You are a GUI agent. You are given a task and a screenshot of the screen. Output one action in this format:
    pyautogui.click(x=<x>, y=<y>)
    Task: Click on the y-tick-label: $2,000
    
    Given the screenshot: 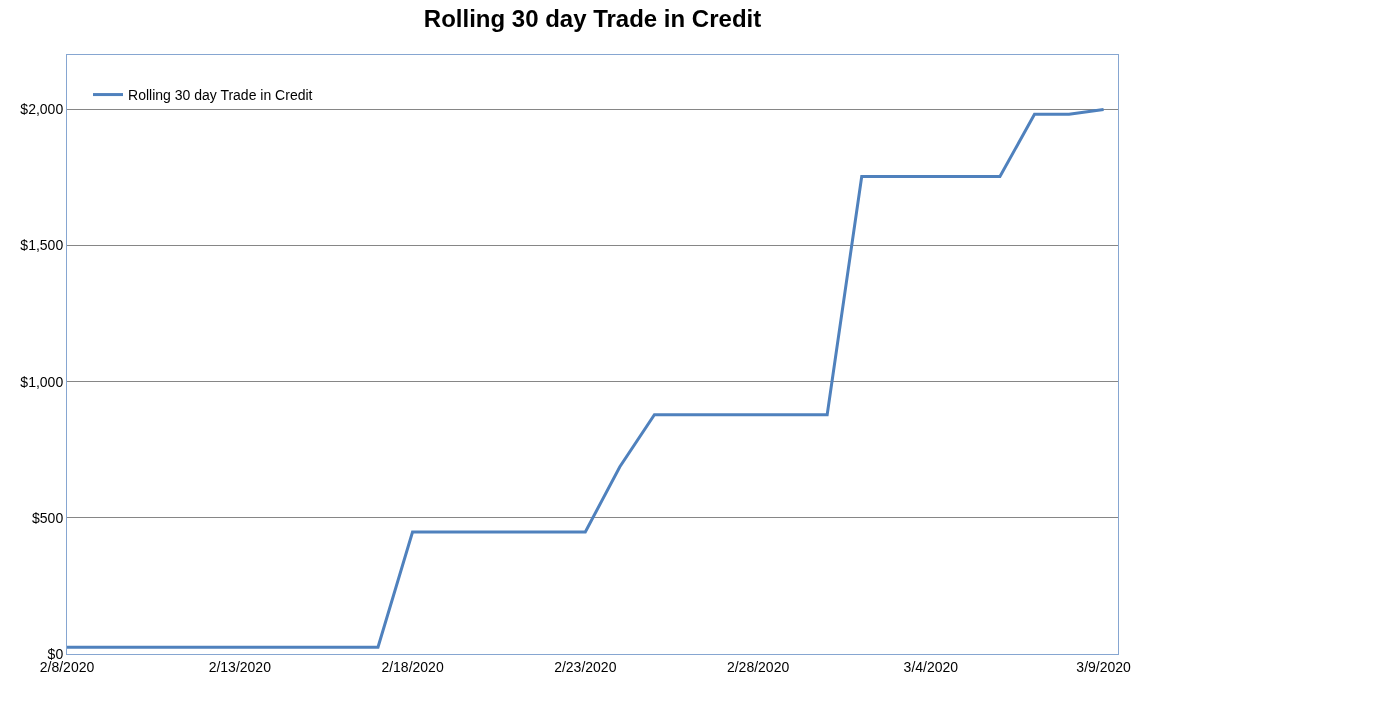 What is the action you would take?
    pyautogui.click(x=42, y=109)
    